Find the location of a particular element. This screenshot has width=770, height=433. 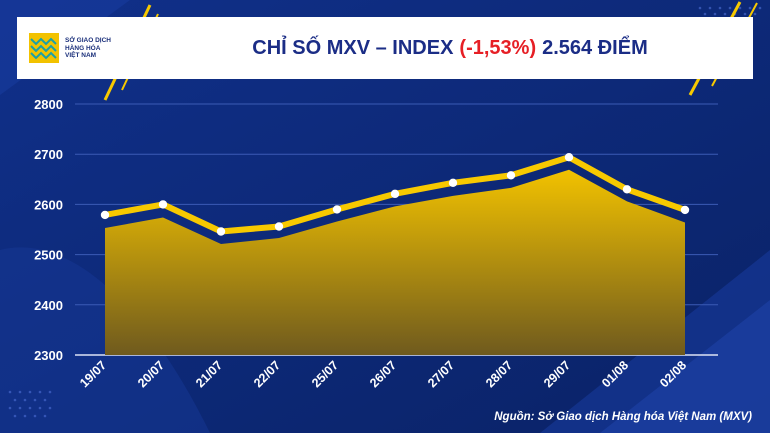

y-tick-label: 2700 is located at coordinates (48, 154).